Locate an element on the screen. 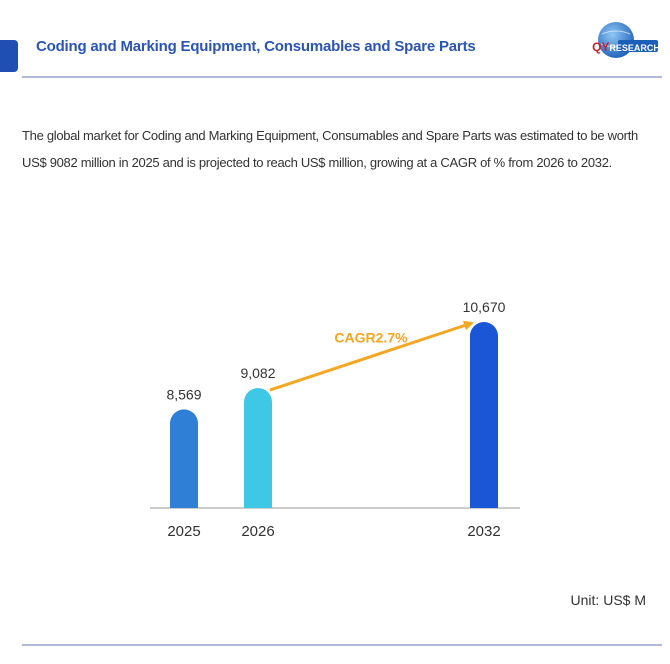  globe-icon is located at coordinates (628, 40).